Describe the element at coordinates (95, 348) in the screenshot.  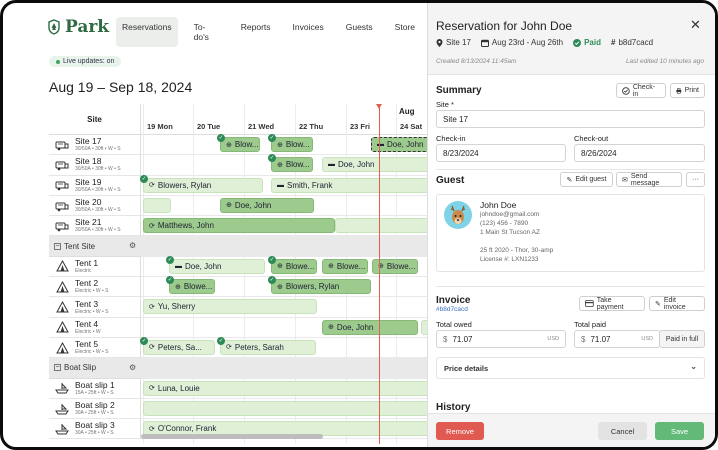
I see `site-row: Tent 5 Electric • W • S` at that location.